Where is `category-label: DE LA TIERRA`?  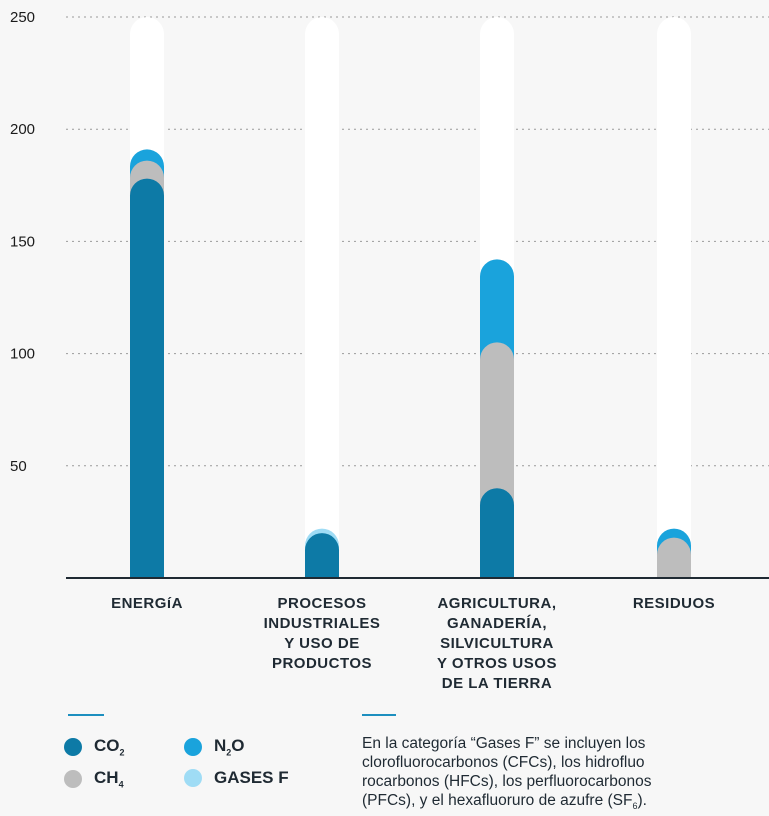
category-label: DE LA TIERRA is located at coordinates (497, 683).